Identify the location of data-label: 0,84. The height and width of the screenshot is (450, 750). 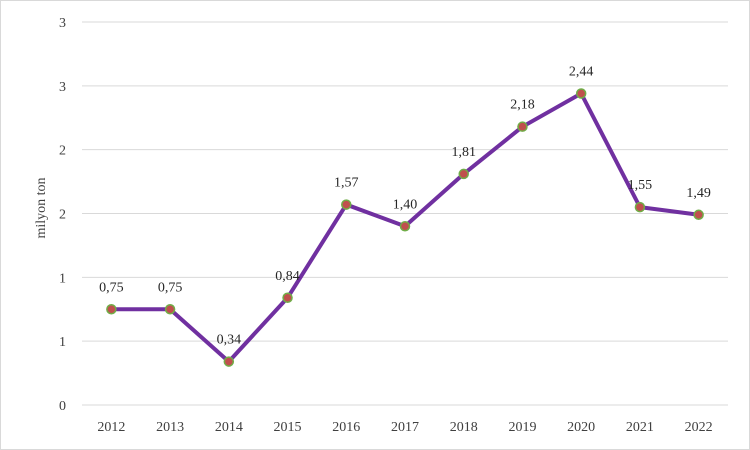
(287, 276).